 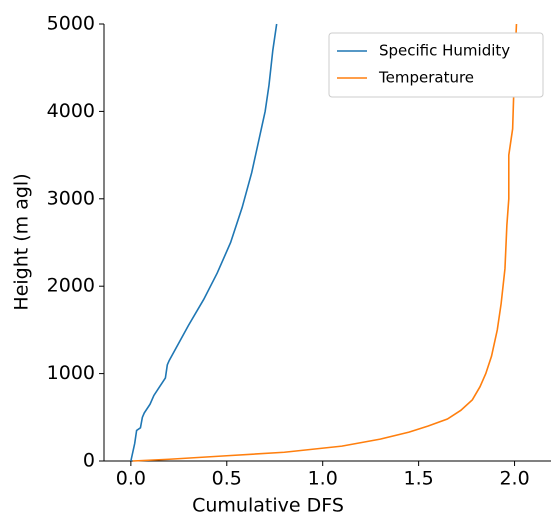 I want to click on y-axis-label: Height (m agl), so click(x=22, y=241).